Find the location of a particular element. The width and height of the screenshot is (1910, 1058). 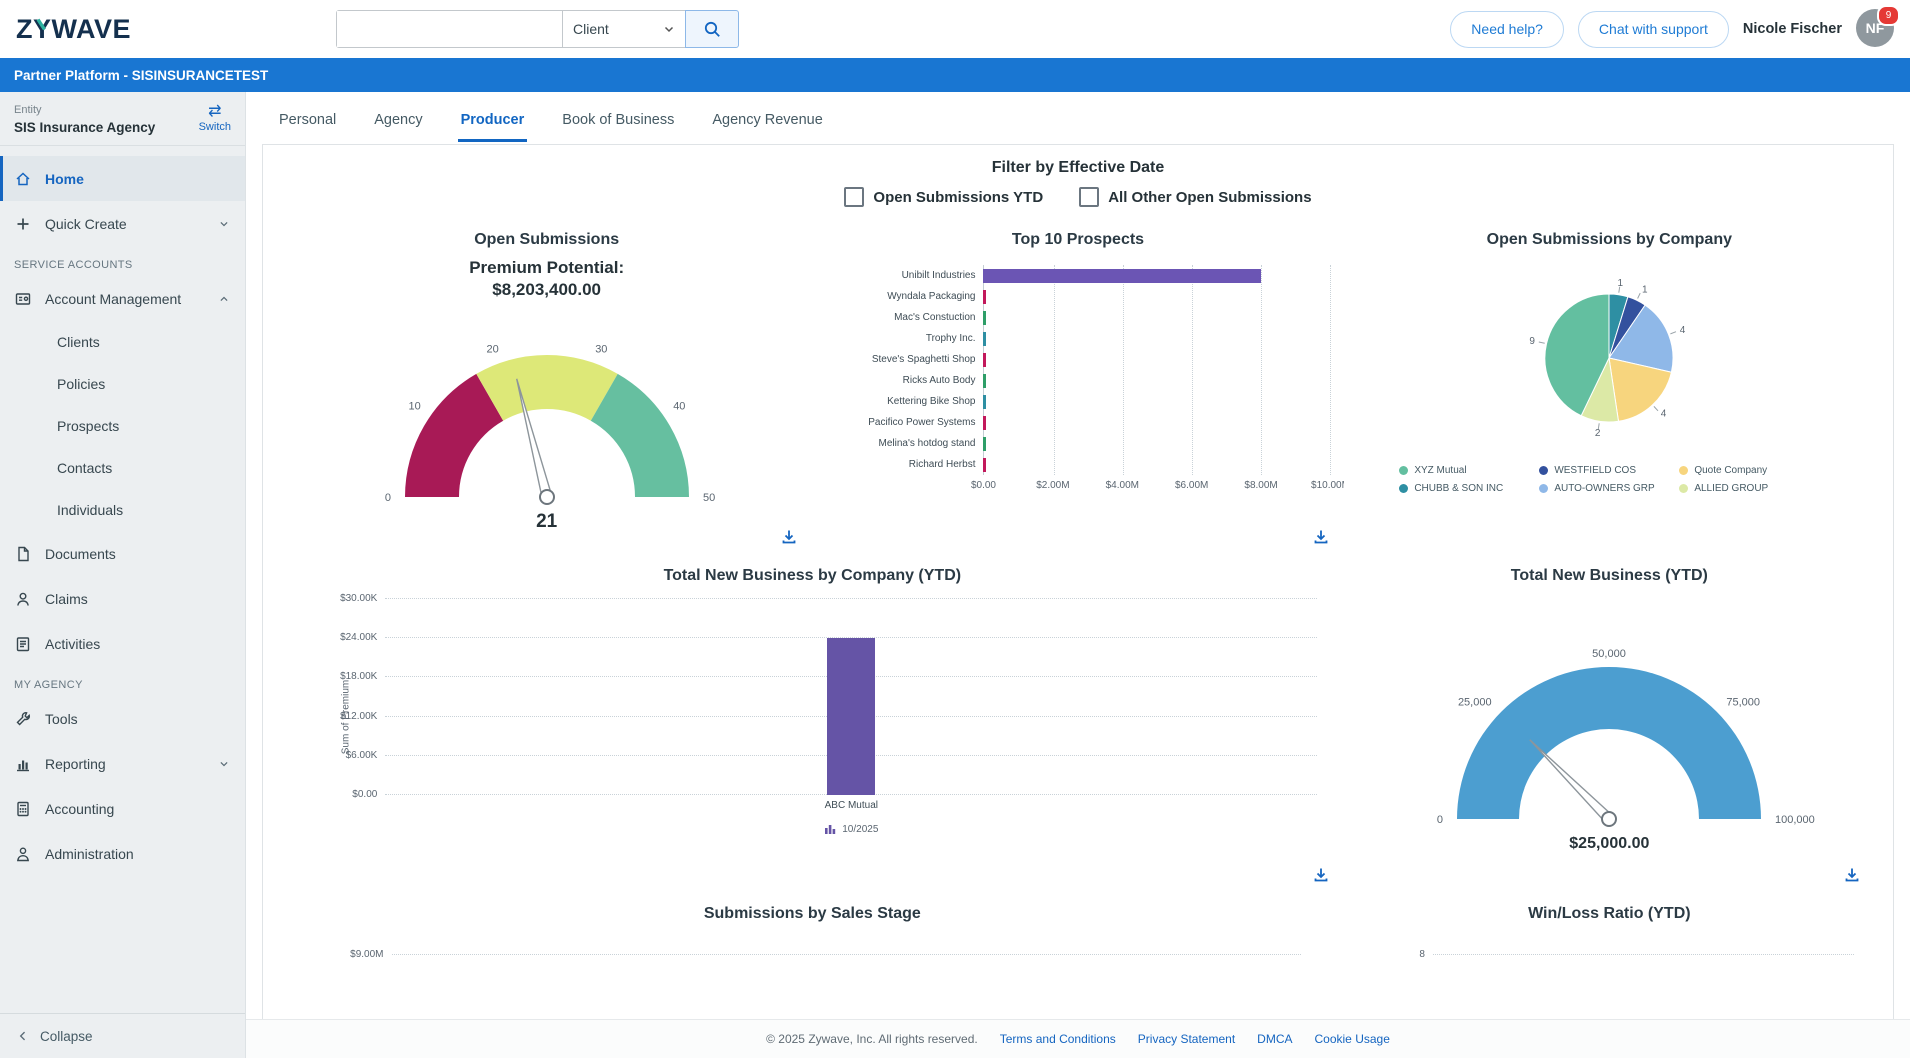

bar is located at coordinates (851, 716).